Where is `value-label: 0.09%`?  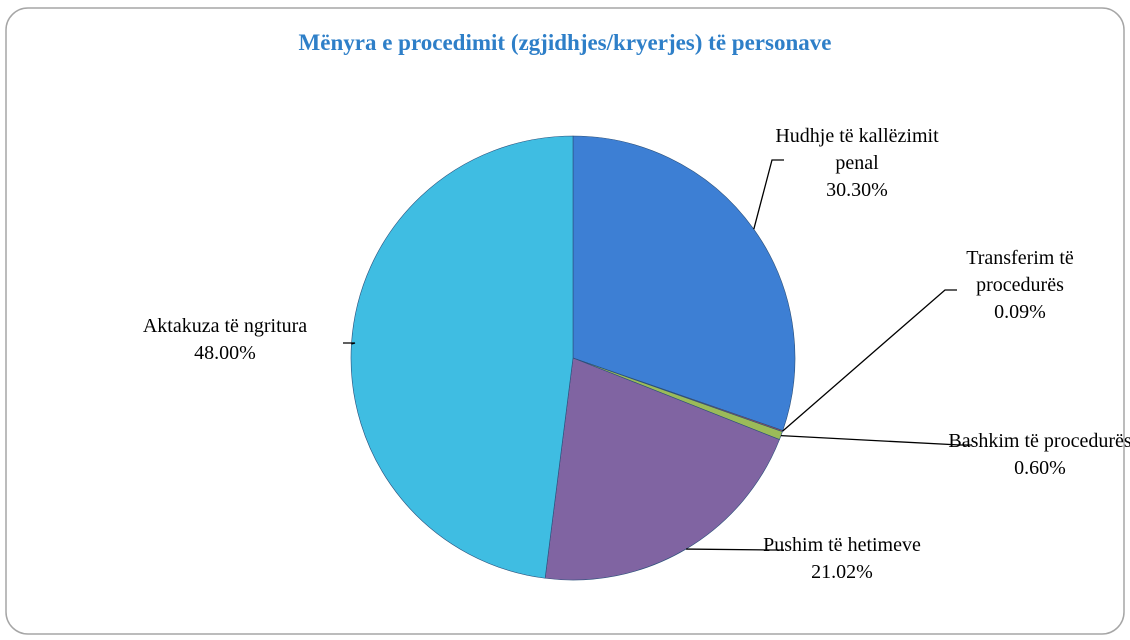
value-label: 0.09% is located at coordinates (1020, 312).